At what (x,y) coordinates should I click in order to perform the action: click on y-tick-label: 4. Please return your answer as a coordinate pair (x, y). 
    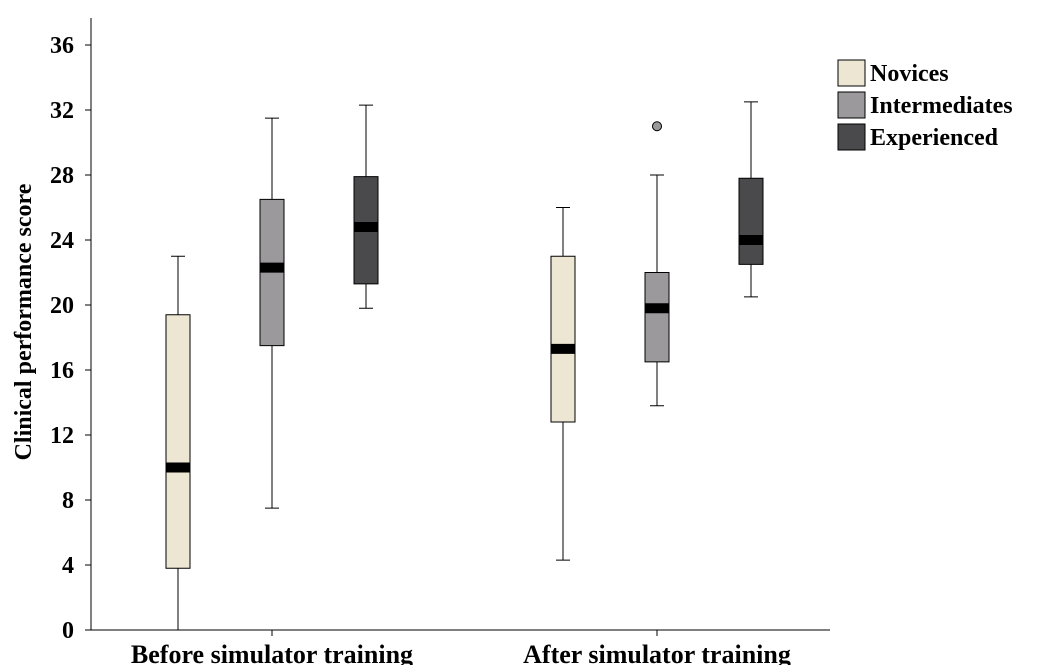
    Looking at the image, I should click on (68, 566).